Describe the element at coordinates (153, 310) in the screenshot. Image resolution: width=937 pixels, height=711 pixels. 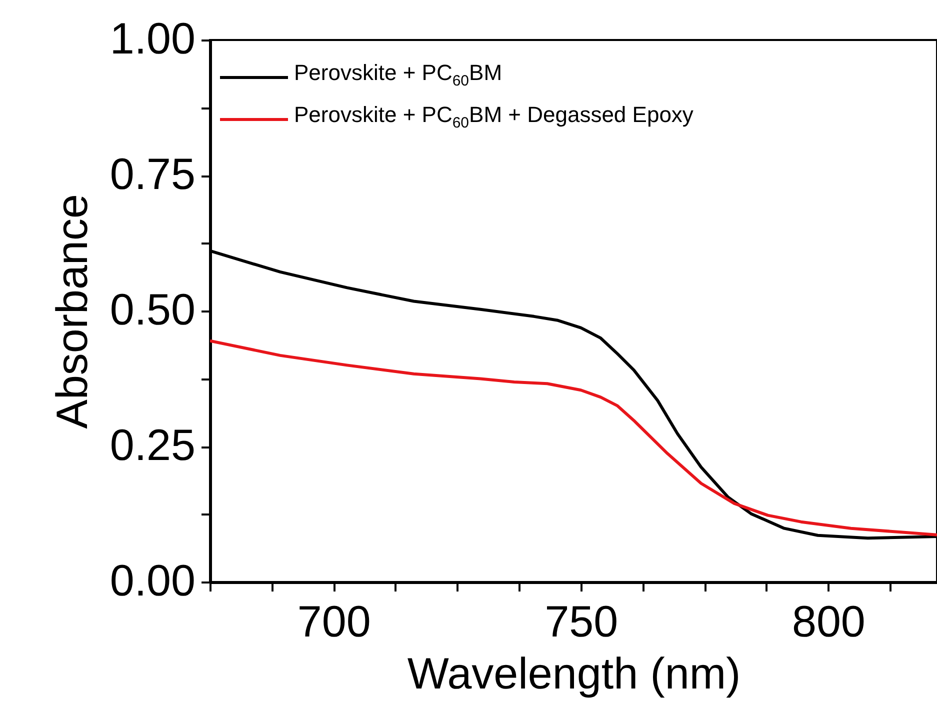
I see `y-tick-label: 0.50` at that location.